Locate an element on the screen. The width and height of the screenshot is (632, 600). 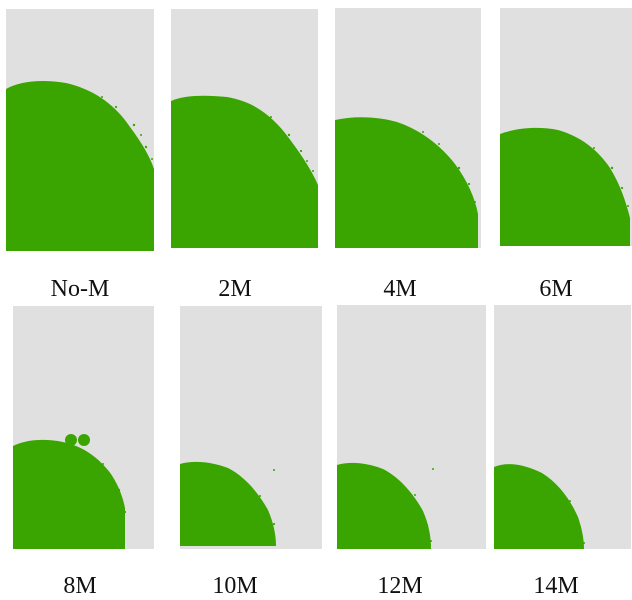
panel-label: 8M is located at coordinates (80, 586).